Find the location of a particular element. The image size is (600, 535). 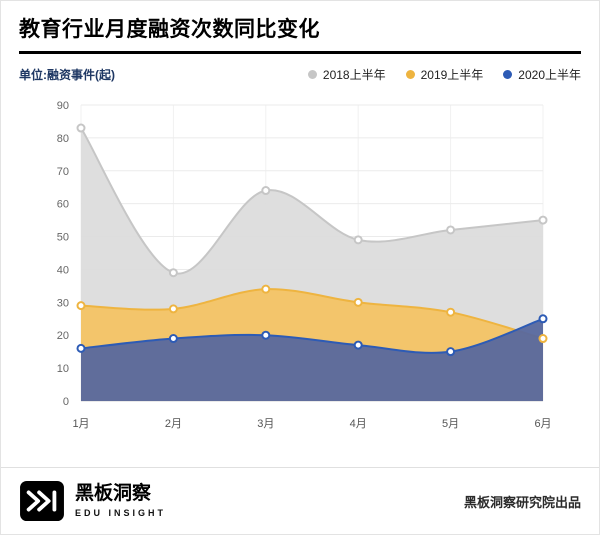

brand-name: 黑板洞察 is located at coordinates (113, 494).